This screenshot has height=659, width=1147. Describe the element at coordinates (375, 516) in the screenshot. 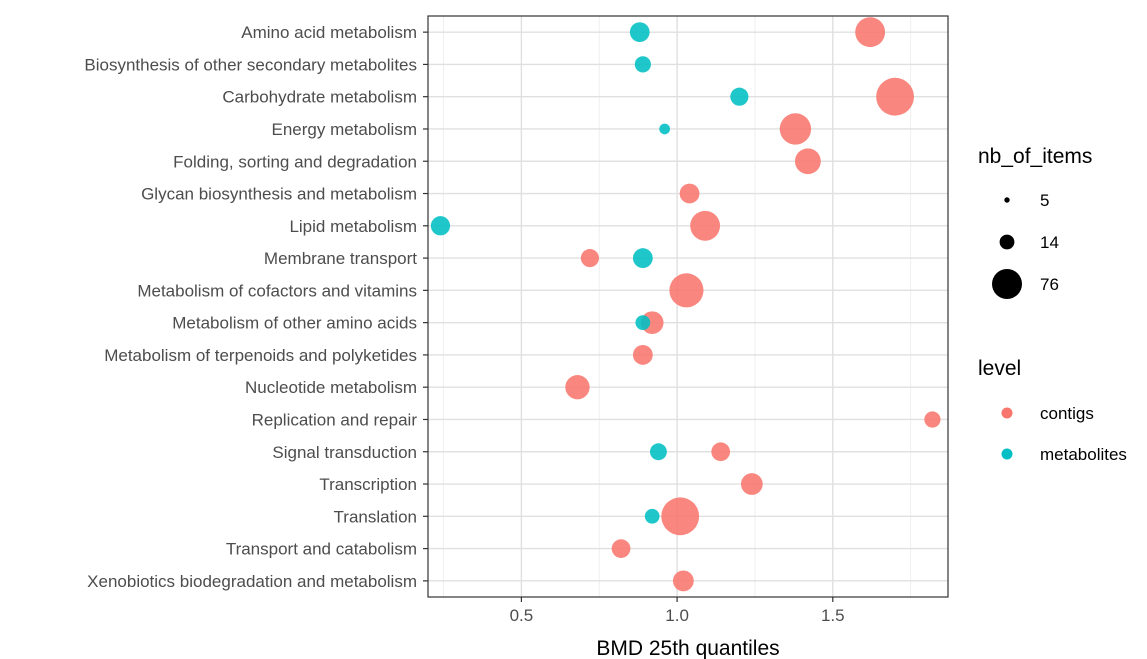

I see `y-tick-label: Translation` at that location.